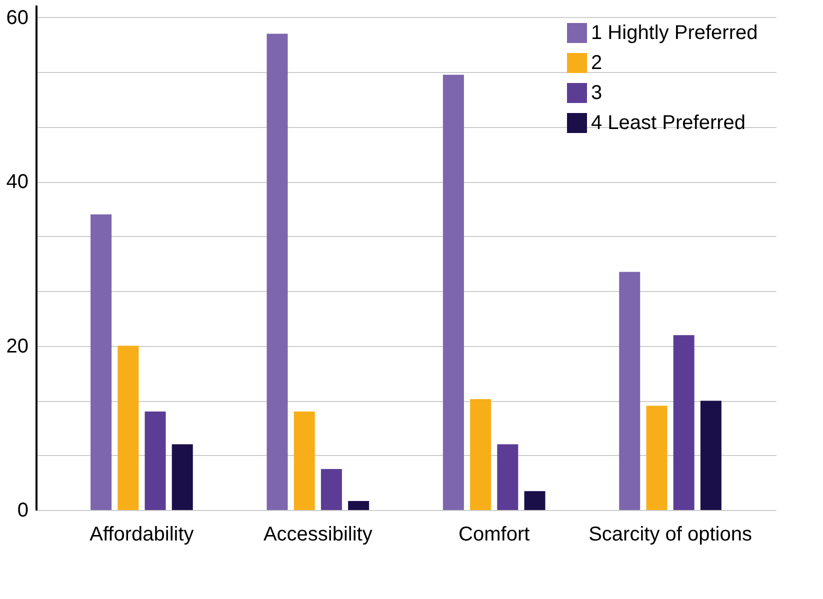 The height and width of the screenshot is (599, 823). Describe the element at coordinates (670, 535) in the screenshot. I see `x-tick-label: Scarcity of options` at that location.